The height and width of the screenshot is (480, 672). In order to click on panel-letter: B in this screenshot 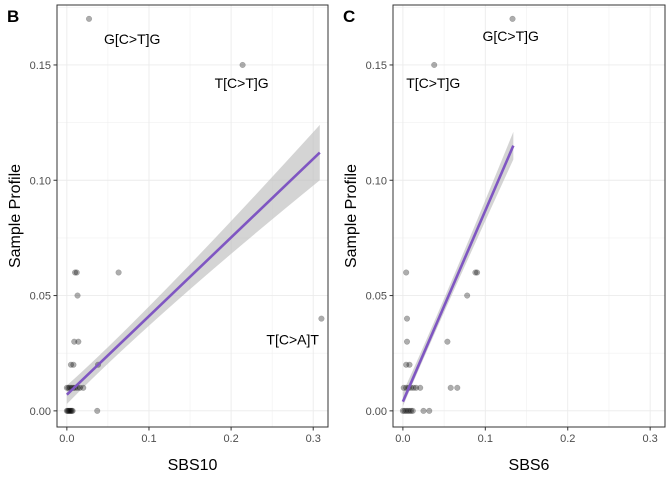, I will do `click(13, 16)`.